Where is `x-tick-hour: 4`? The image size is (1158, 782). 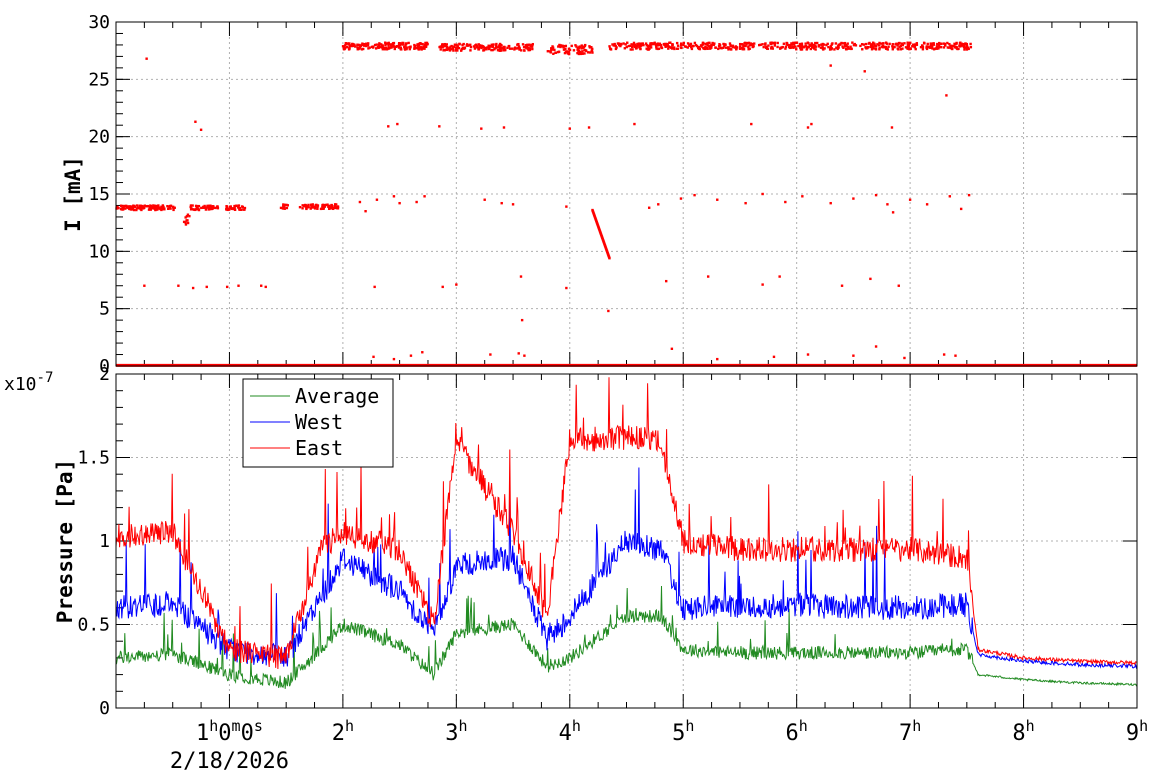 x-tick-hour: 4 is located at coordinates (565, 733).